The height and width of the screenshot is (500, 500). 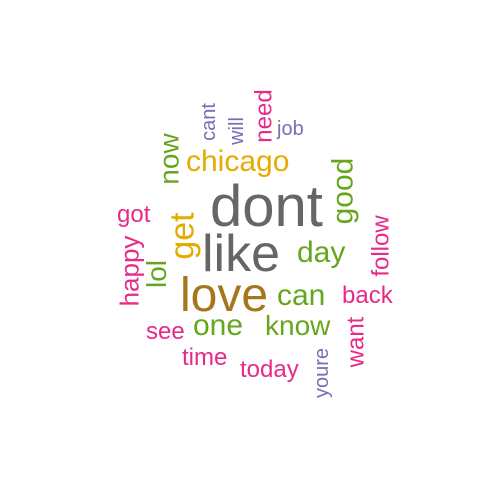 I want to click on word-job: job, so click(x=290, y=129).